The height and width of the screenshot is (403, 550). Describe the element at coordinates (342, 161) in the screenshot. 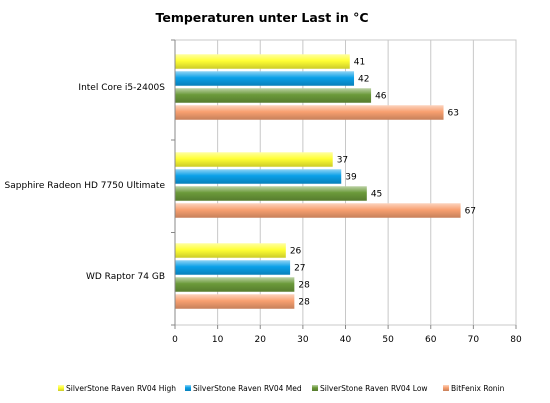

I see `data-label: 37` at that location.